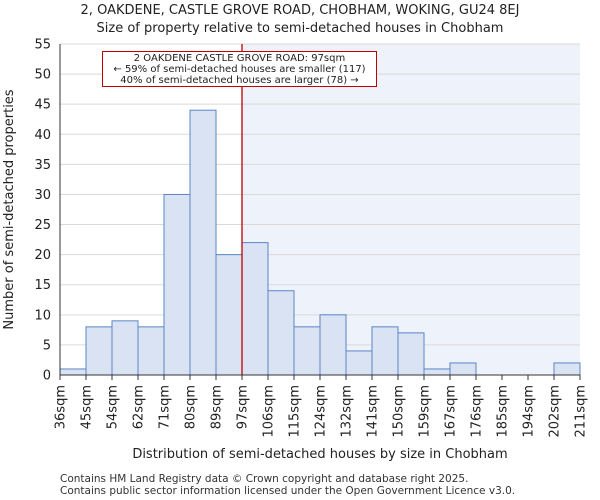 The width and height of the screenshot is (600, 500). I want to click on y-tick-label: 45, so click(42, 105).